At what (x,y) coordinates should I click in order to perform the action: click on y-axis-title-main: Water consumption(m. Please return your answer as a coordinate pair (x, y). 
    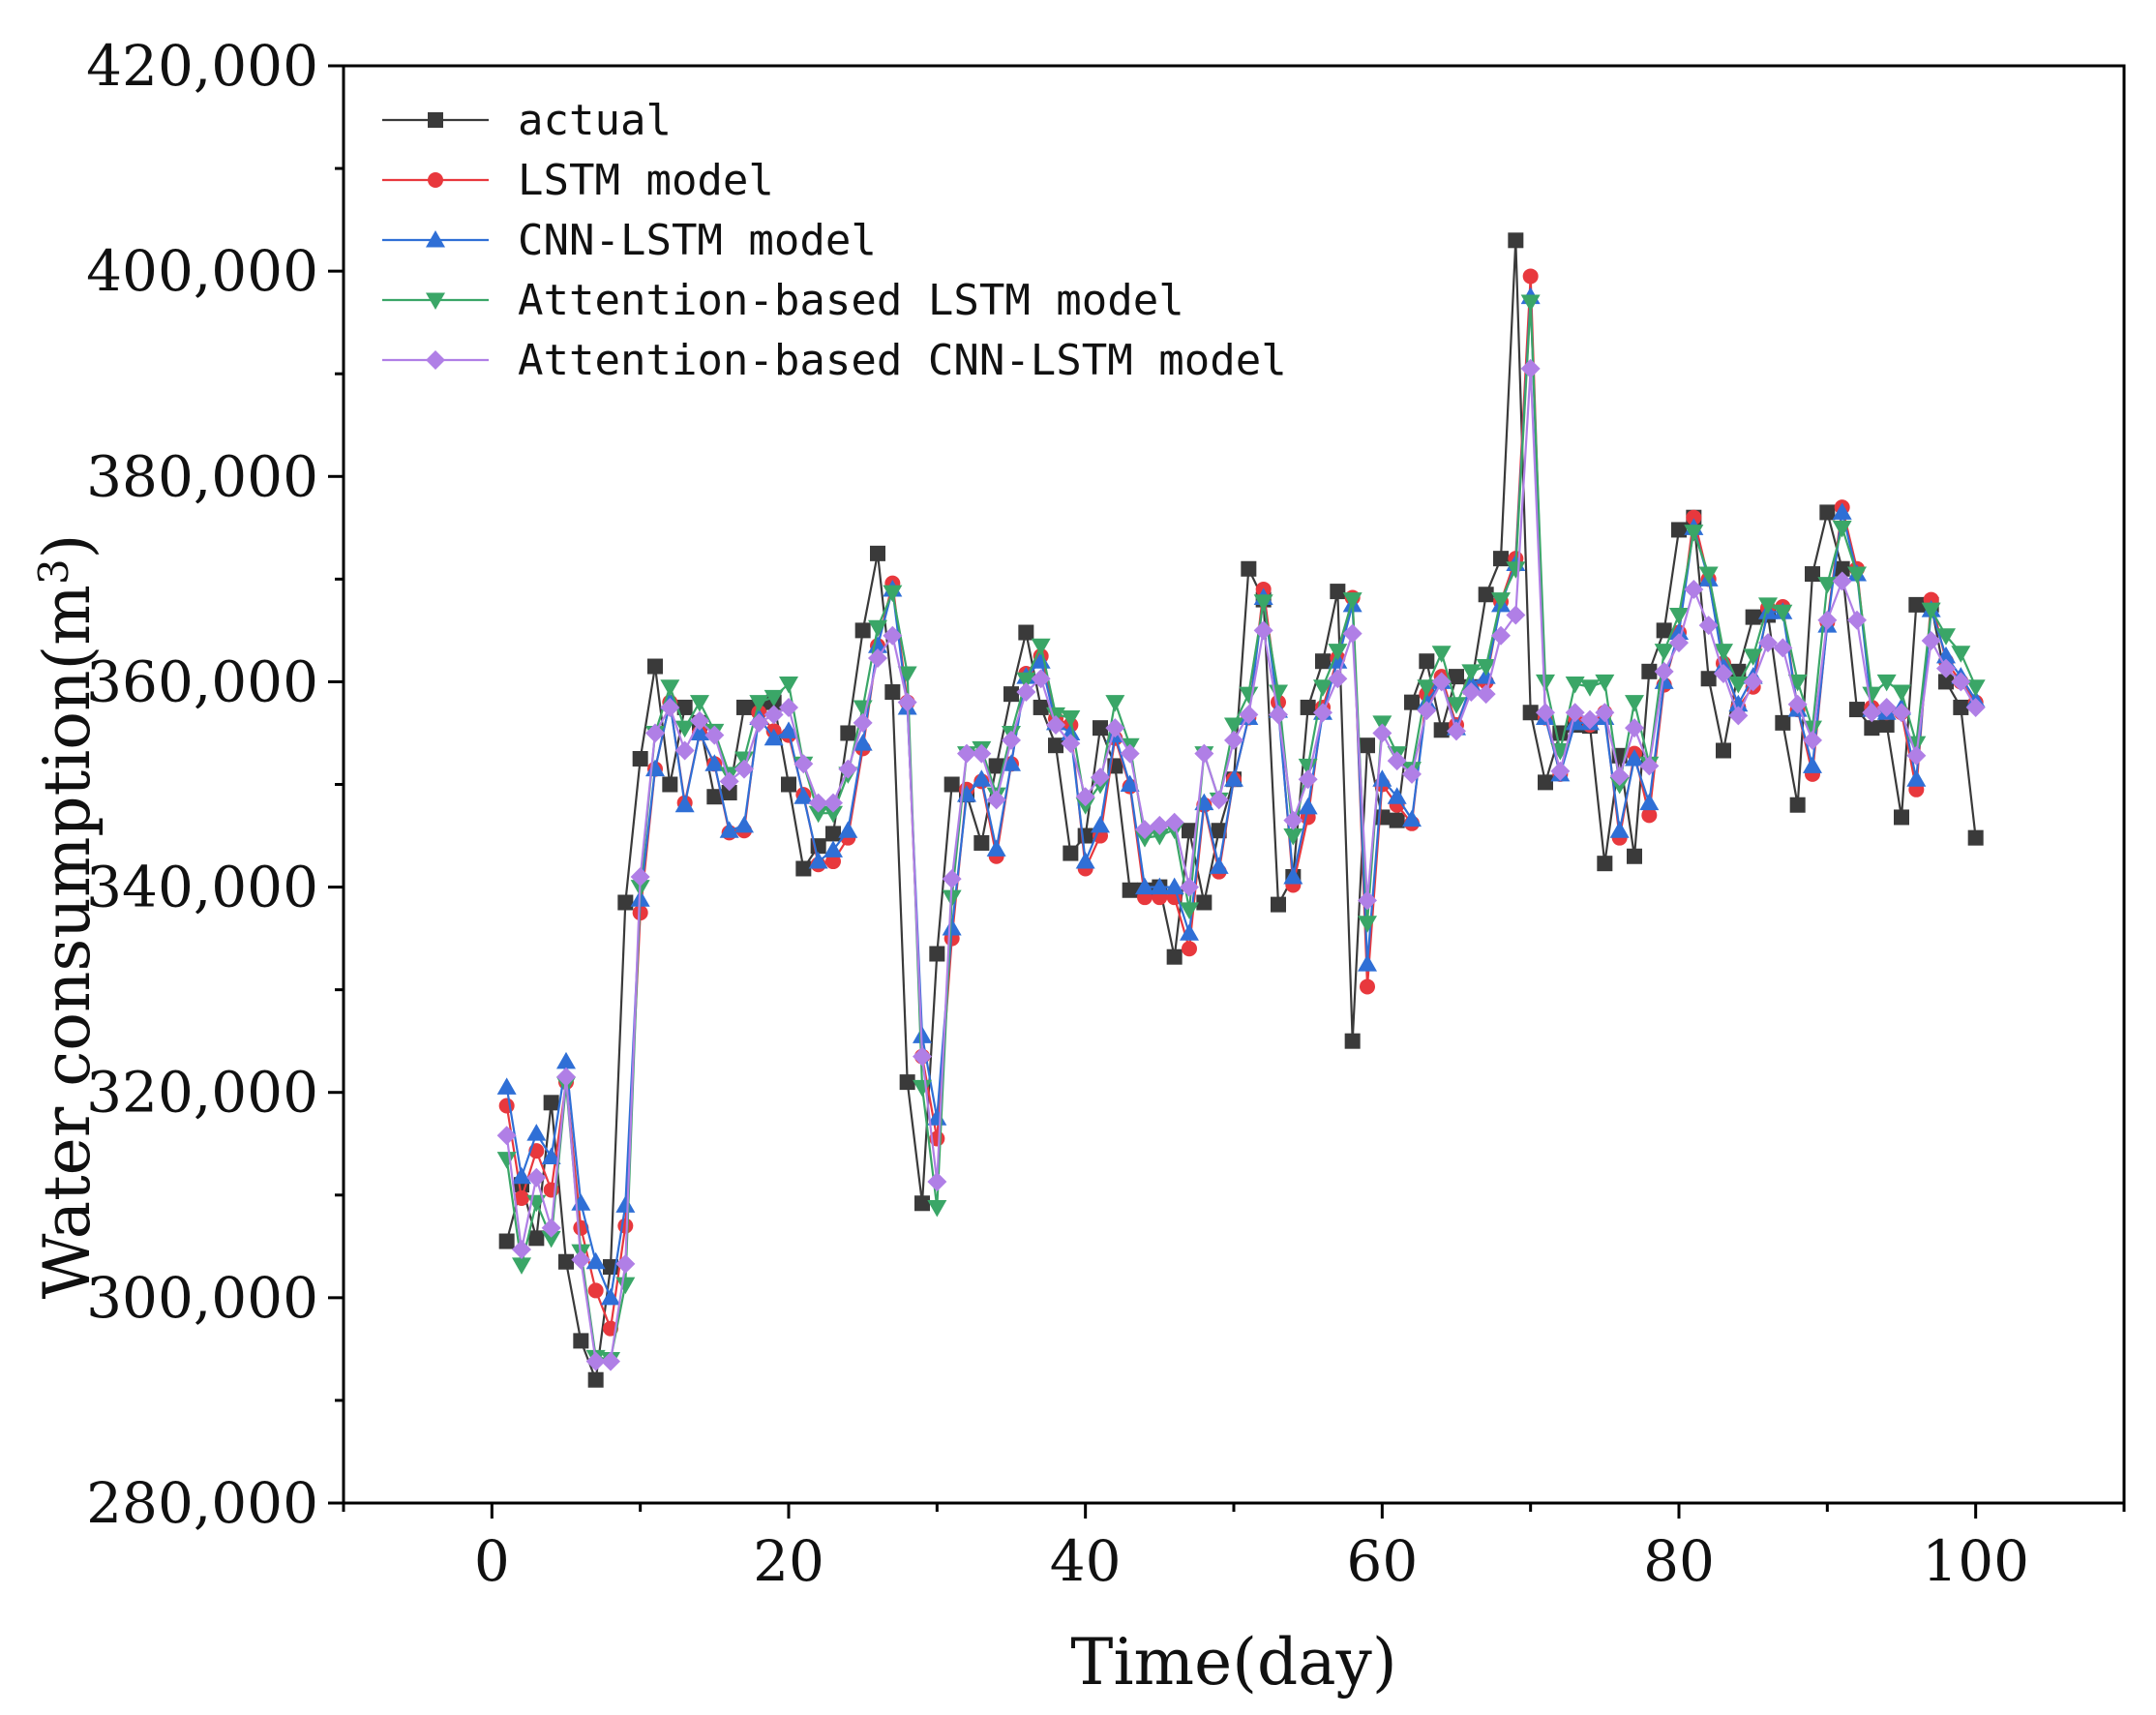
    Looking at the image, I should click on (67, 942).